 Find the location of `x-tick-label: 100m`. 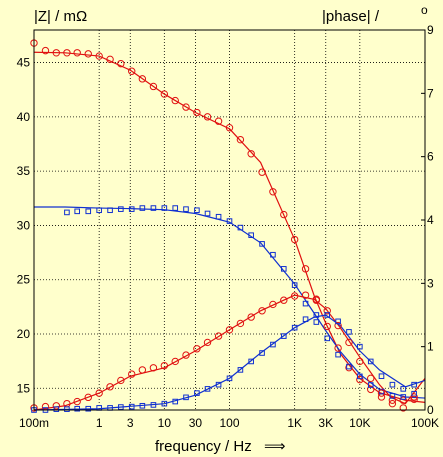

x-tick-label: 100m is located at coordinates (34, 423).